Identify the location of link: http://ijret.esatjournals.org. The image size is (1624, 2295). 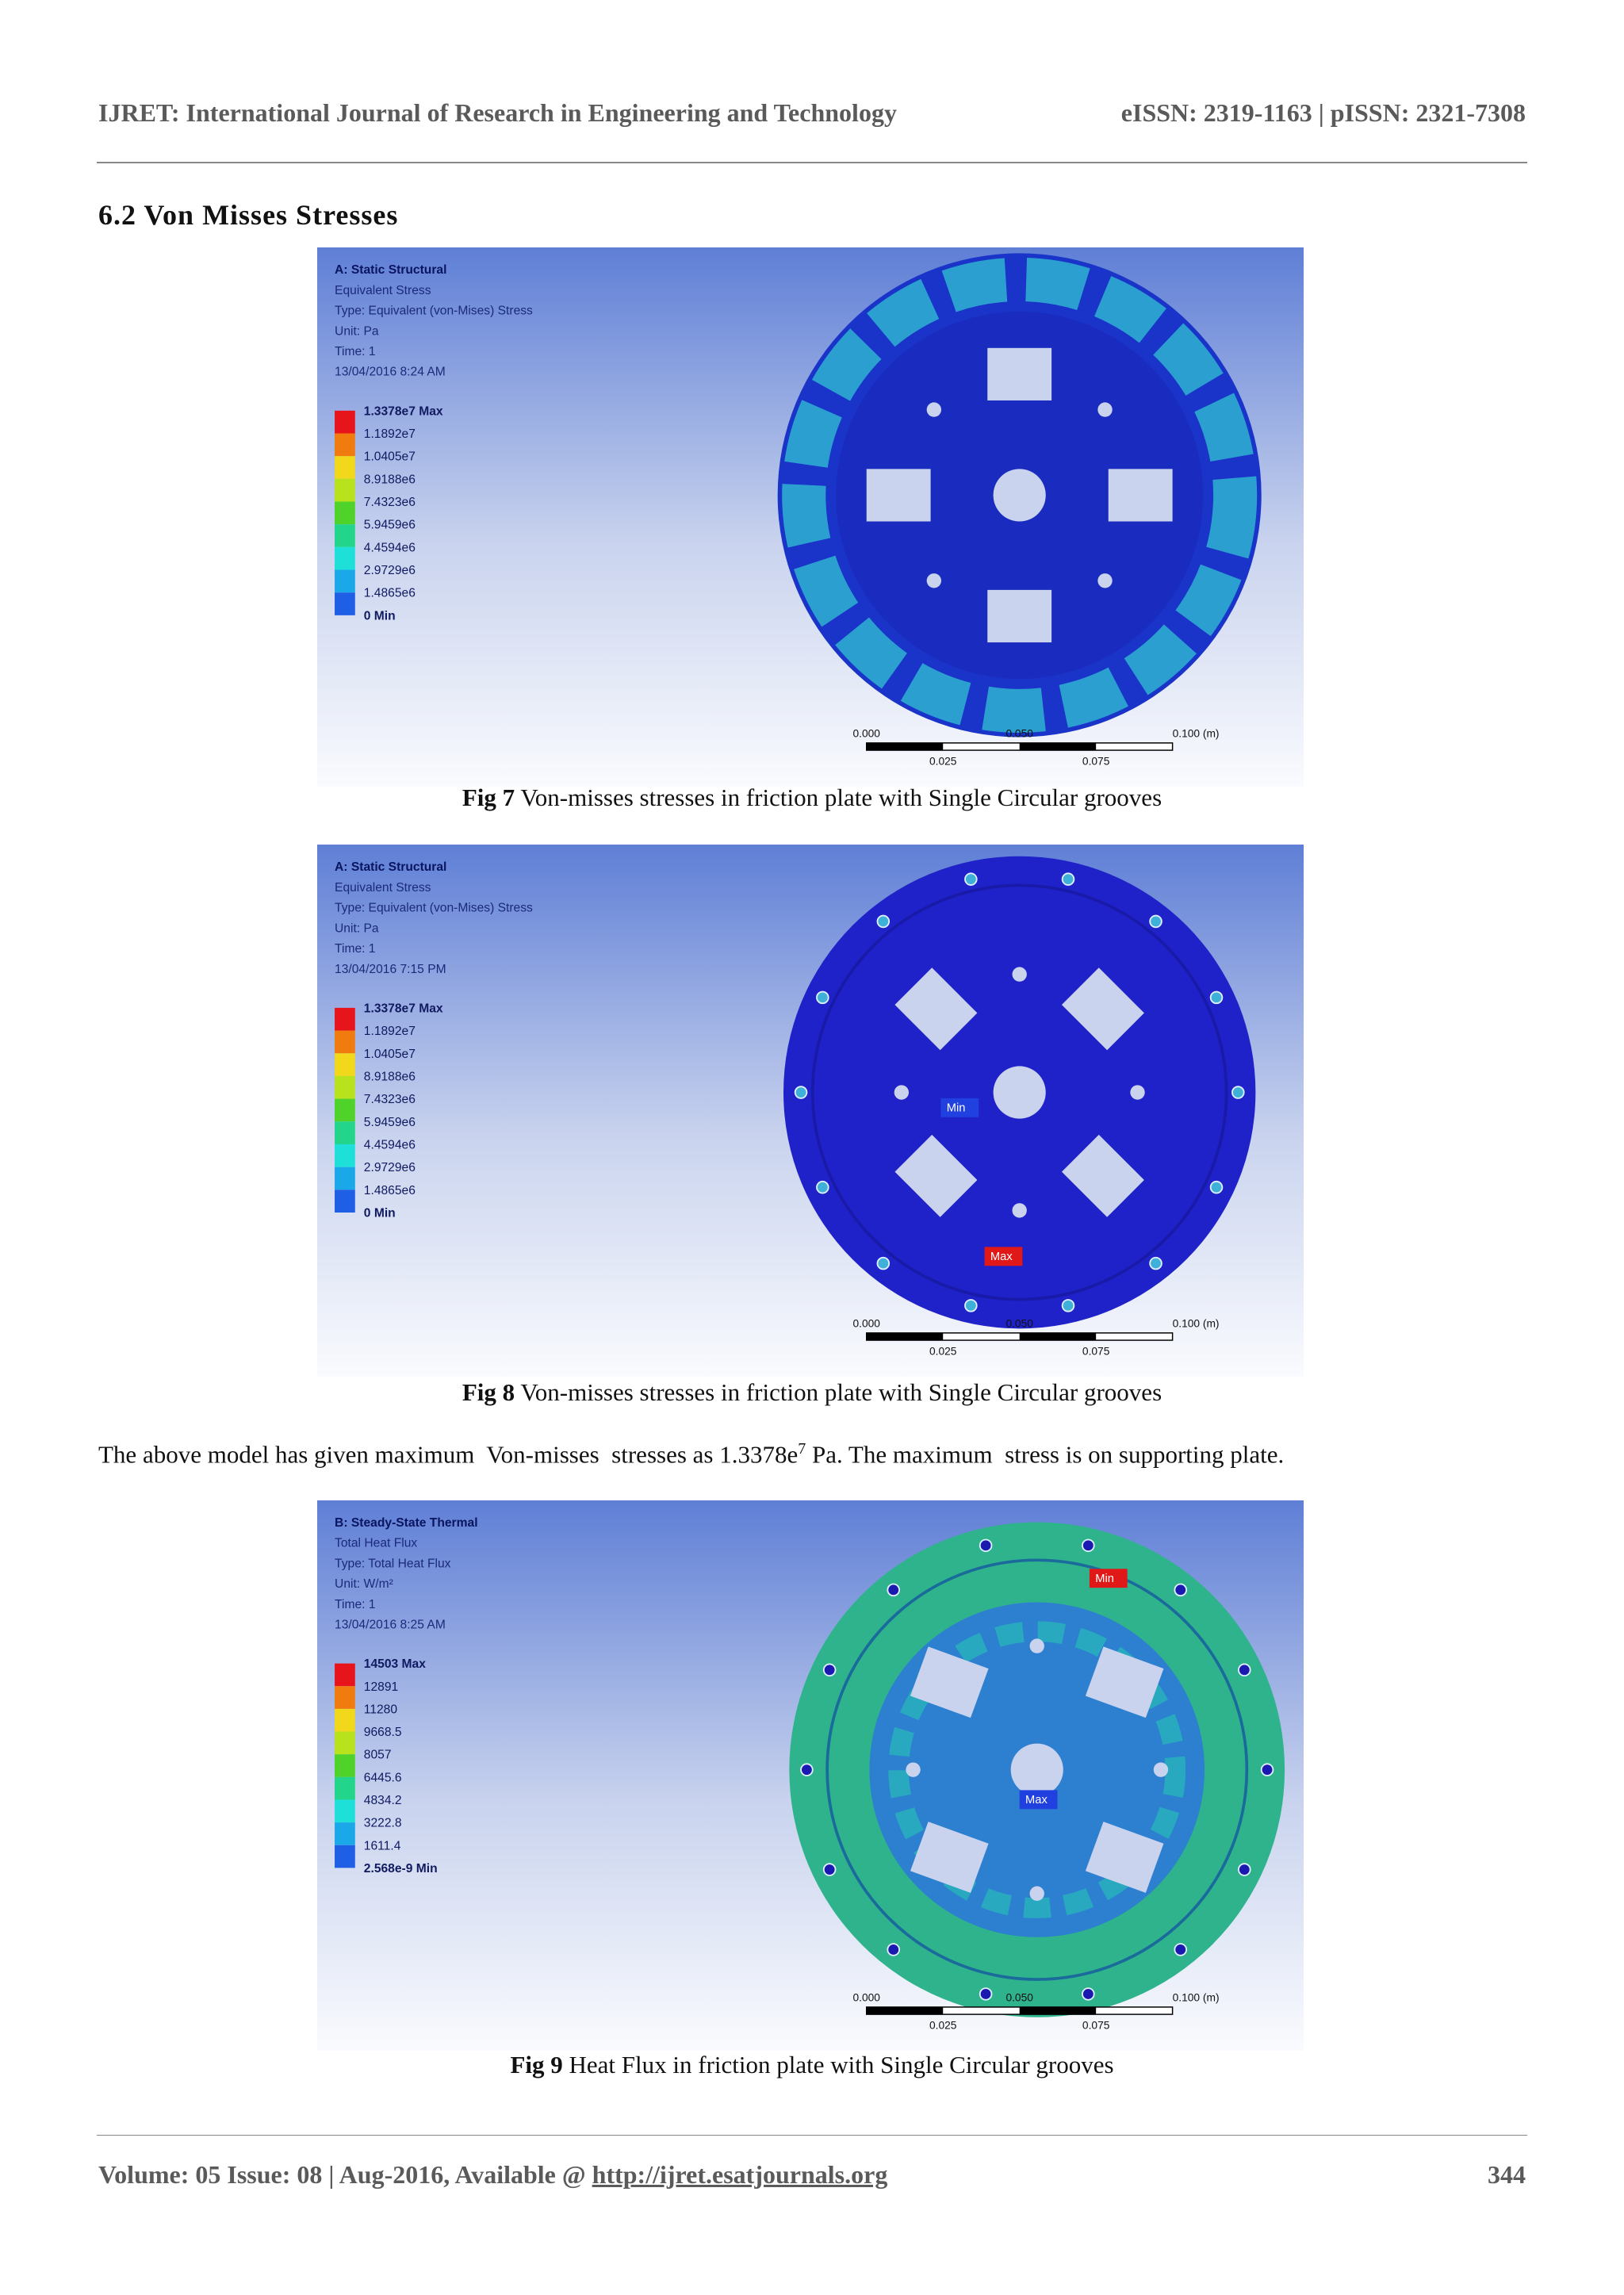
(740, 2175).